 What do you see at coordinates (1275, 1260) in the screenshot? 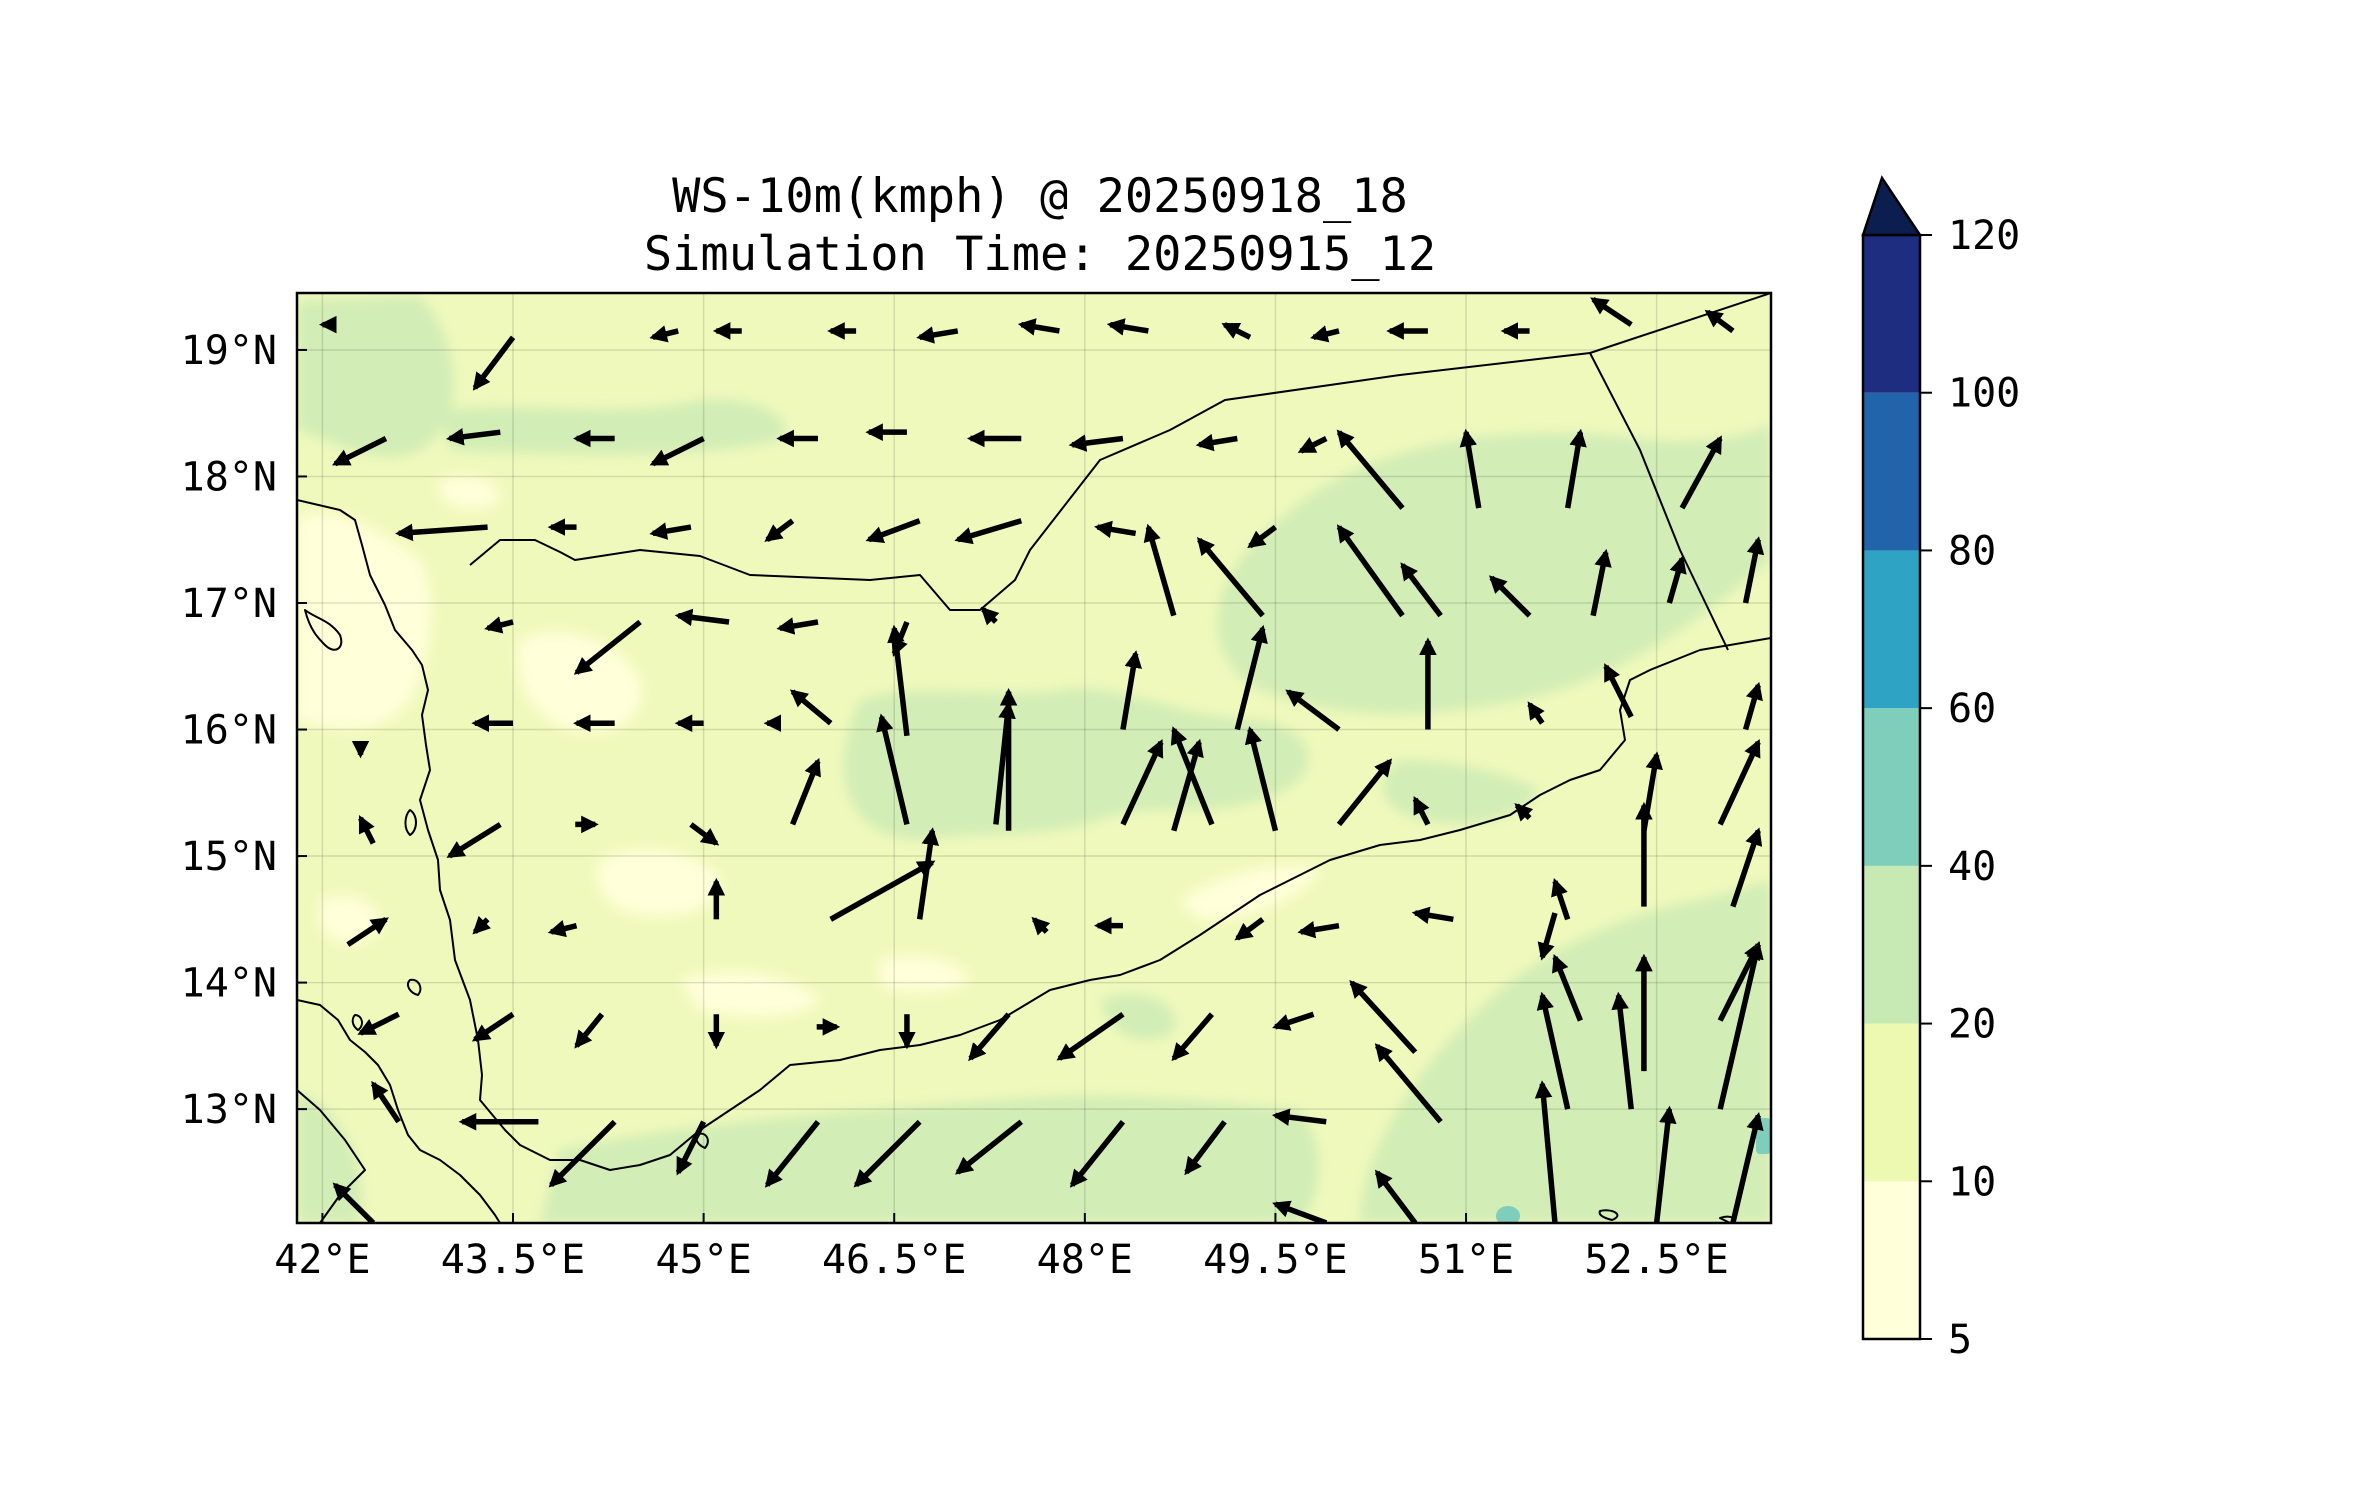
I see `x-tick-label: 49.5°E` at bounding box center [1275, 1260].